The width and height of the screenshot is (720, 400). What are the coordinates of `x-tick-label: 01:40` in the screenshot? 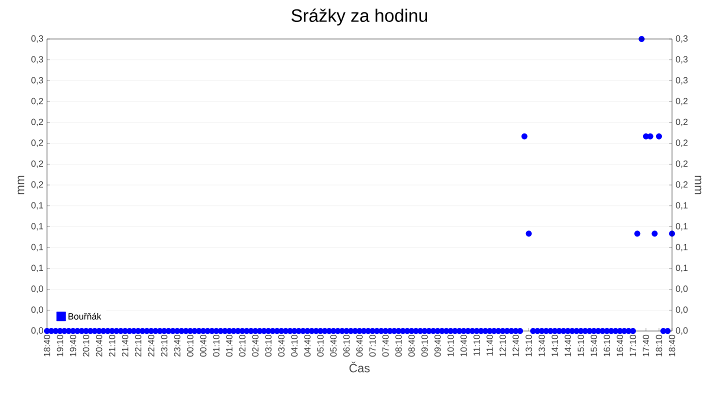 It's located at (229, 345).